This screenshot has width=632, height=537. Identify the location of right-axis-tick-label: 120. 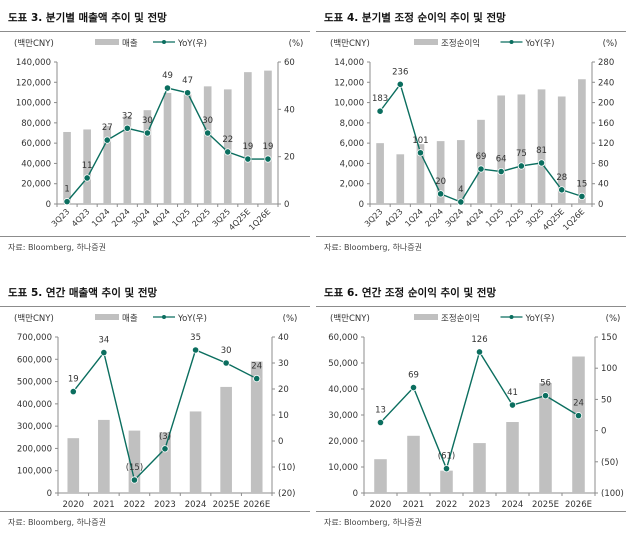
(606, 144).